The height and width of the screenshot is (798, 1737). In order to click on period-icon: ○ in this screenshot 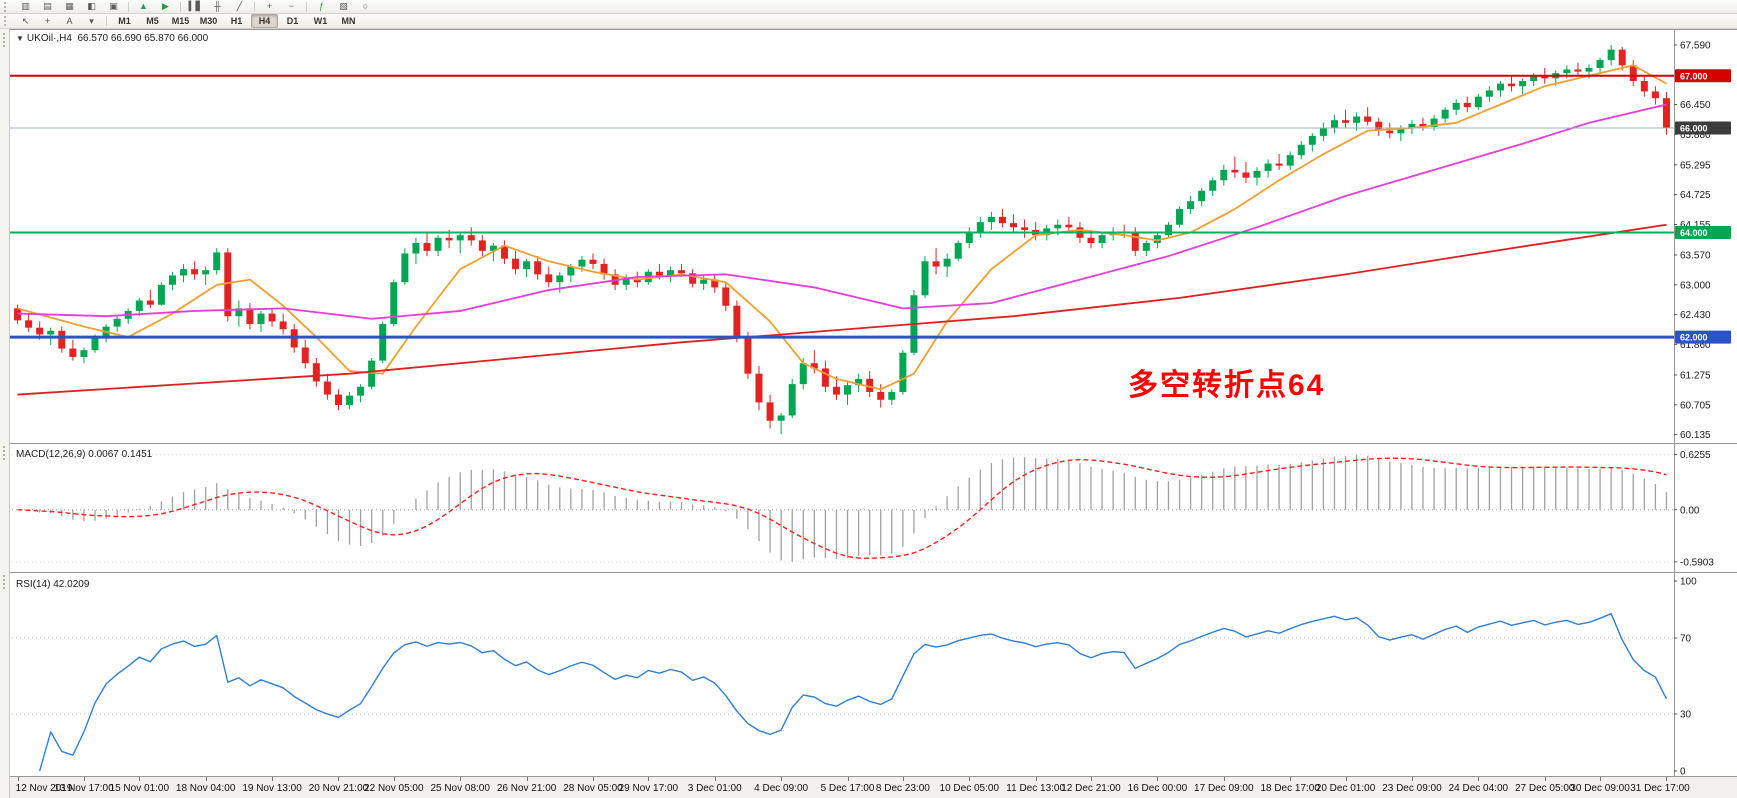, I will do `click(365, 6)`.